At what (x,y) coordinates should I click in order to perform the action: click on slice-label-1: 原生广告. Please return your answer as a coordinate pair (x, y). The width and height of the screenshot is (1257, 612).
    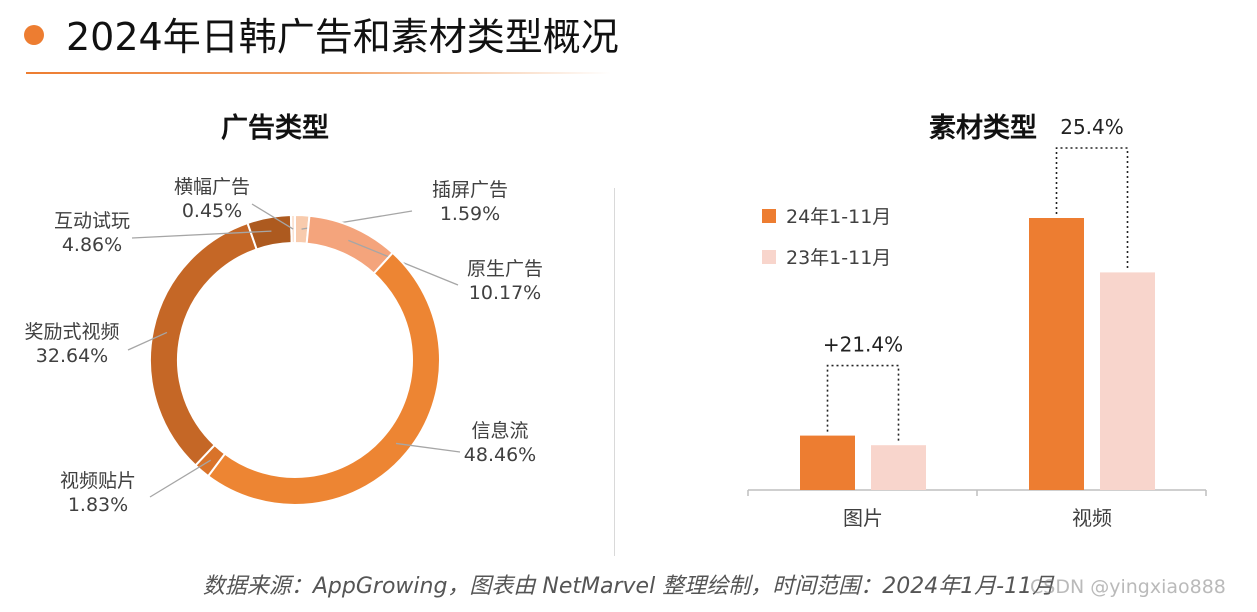
    Looking at the image, I should click on (505, 269).